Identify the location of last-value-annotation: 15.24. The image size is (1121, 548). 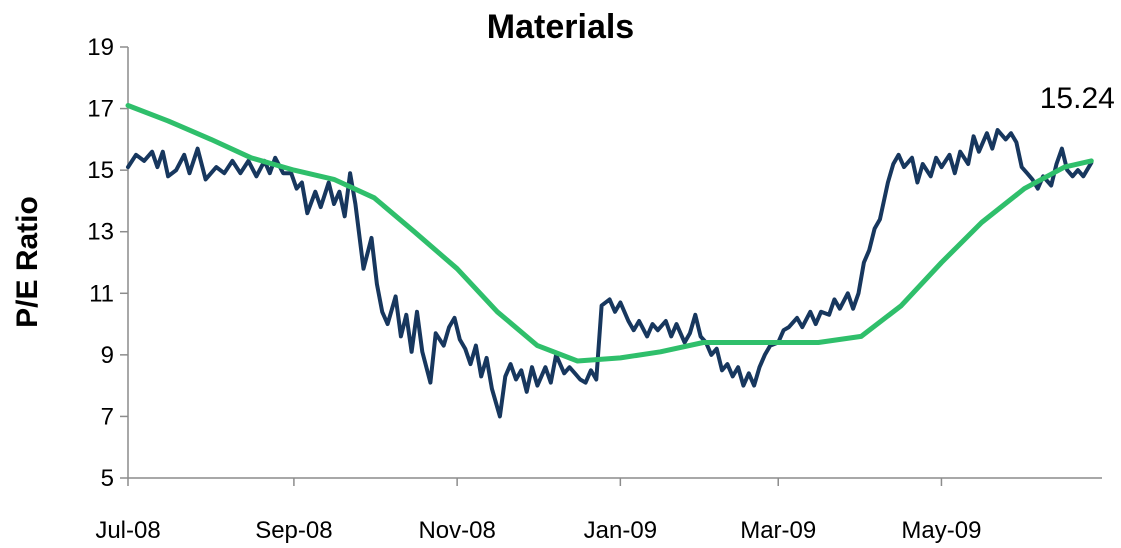
(1077, 98).